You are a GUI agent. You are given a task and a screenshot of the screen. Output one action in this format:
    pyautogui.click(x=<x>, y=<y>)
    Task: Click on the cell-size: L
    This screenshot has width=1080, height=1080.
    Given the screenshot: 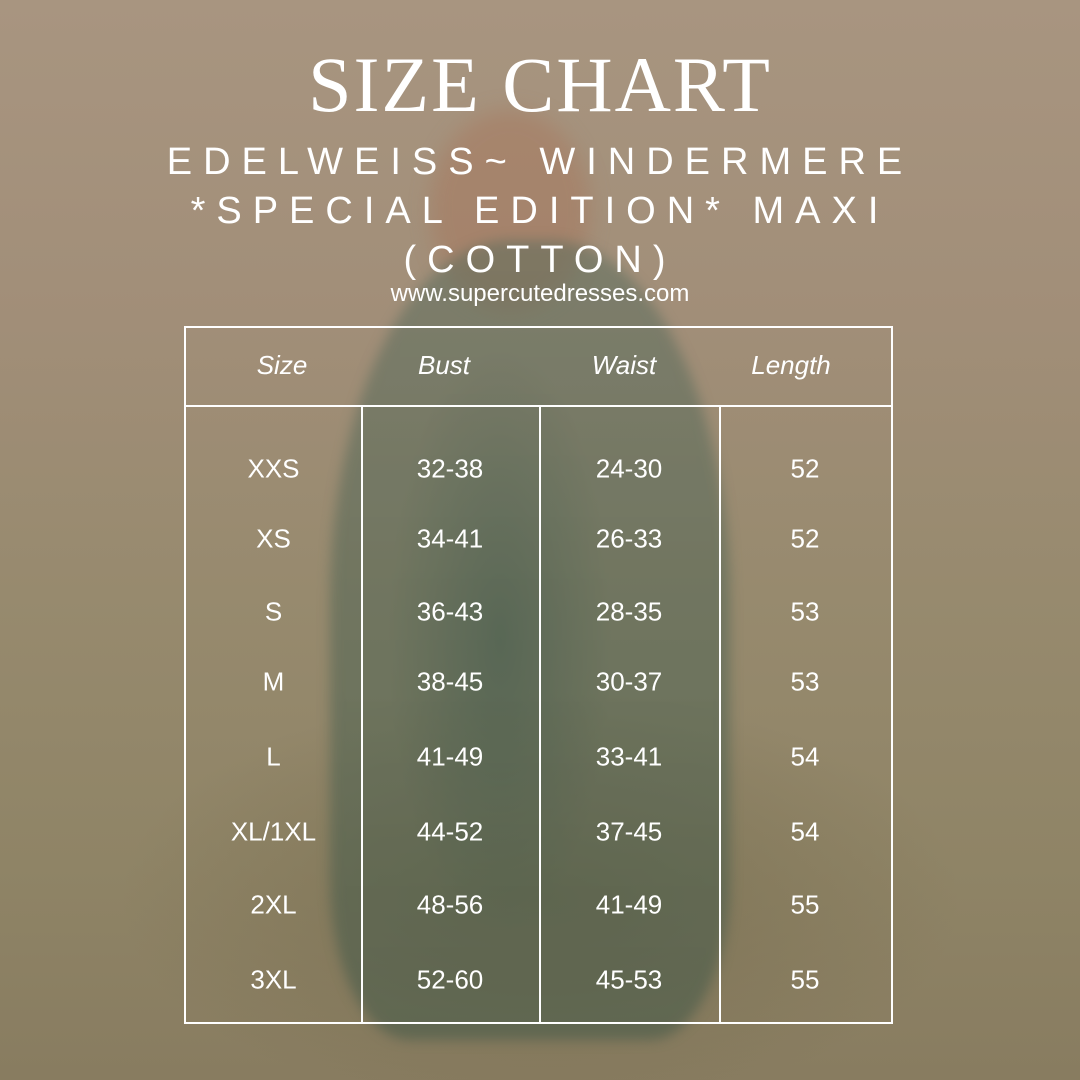 What is the action you would take?
    pyautogui.click(x=273, y=756)
    